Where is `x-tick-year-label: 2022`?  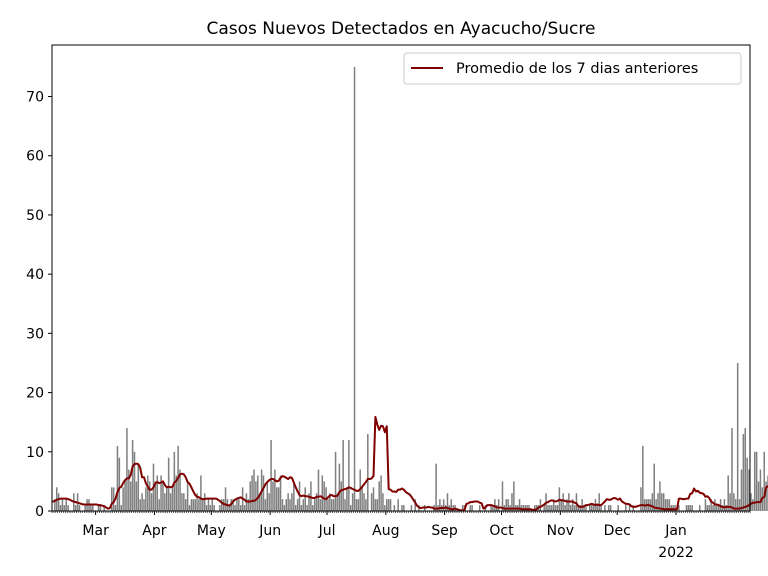 x-tick-year-label: 2022 is located at coordinates (676, 553).